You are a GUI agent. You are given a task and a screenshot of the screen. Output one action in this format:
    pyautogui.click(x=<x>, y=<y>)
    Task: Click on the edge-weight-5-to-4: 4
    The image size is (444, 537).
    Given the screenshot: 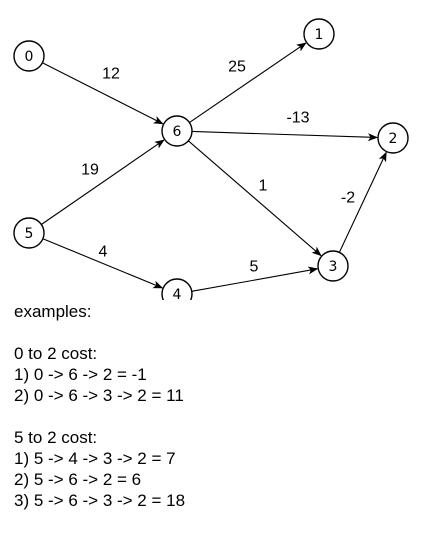 What is the action you would take?
    pyautogui.click(x=103, y=252)
    